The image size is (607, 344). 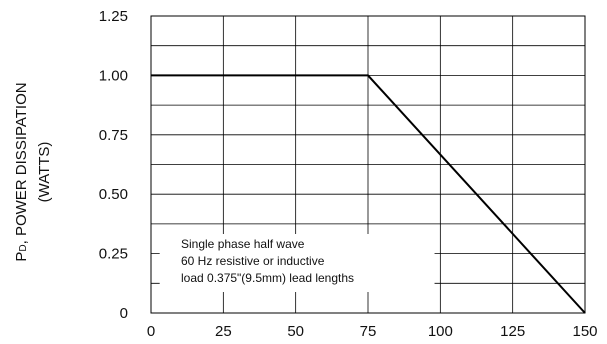 I want to click on x-tick-label: 25, so click(x=223, y=331).